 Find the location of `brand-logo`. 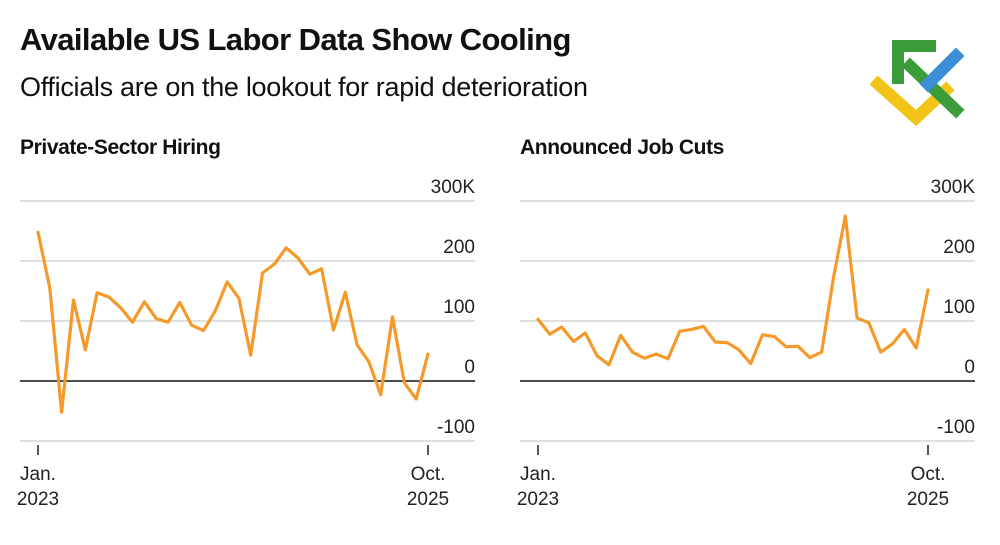

brand-logo is located at coordinates (917, 83).